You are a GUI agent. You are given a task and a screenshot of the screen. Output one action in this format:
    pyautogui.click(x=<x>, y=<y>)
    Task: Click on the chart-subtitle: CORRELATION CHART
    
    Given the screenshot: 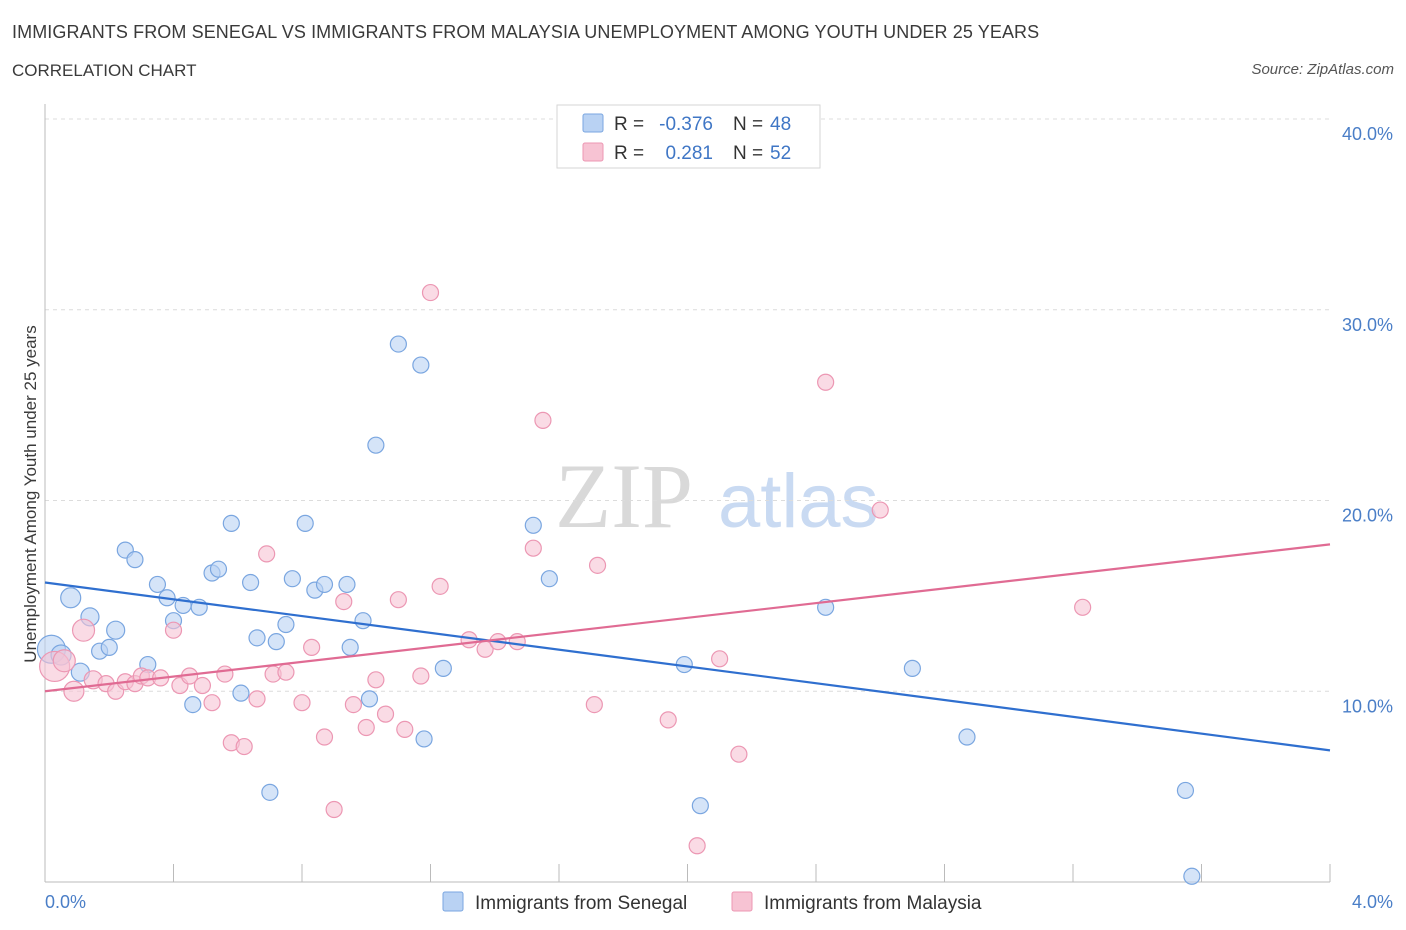 What is the action you would take?
    pyautogui.click(x=104, y=70)
    